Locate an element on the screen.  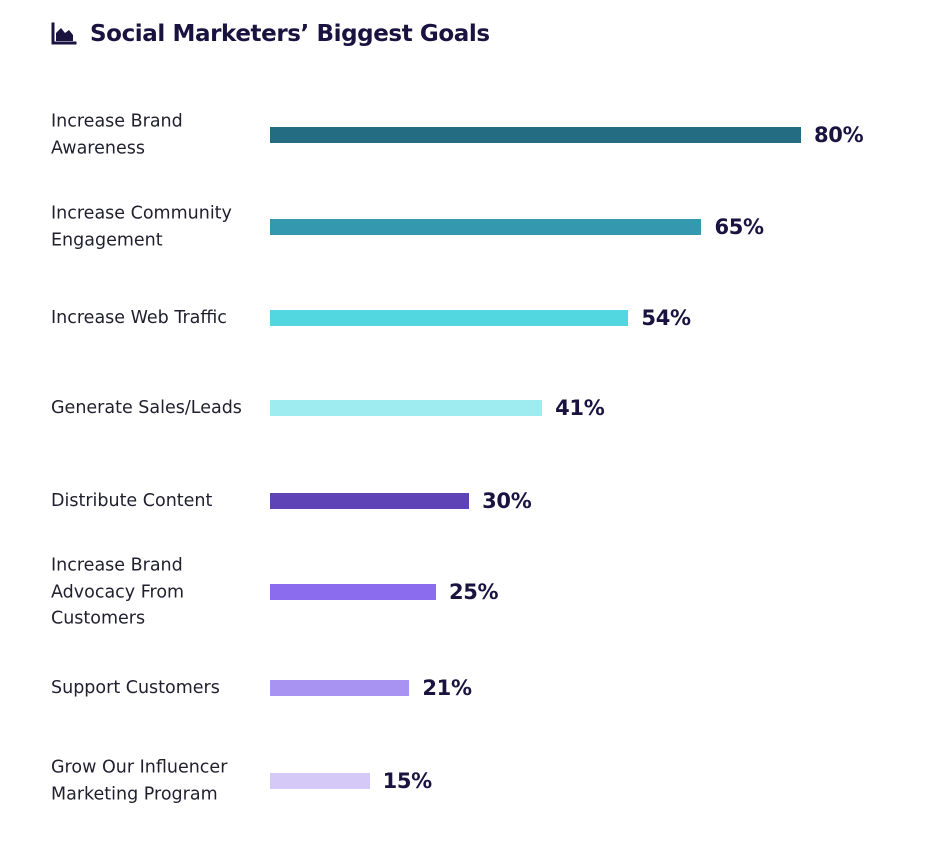
value-label: 25% is located at coordinates (473, 592).